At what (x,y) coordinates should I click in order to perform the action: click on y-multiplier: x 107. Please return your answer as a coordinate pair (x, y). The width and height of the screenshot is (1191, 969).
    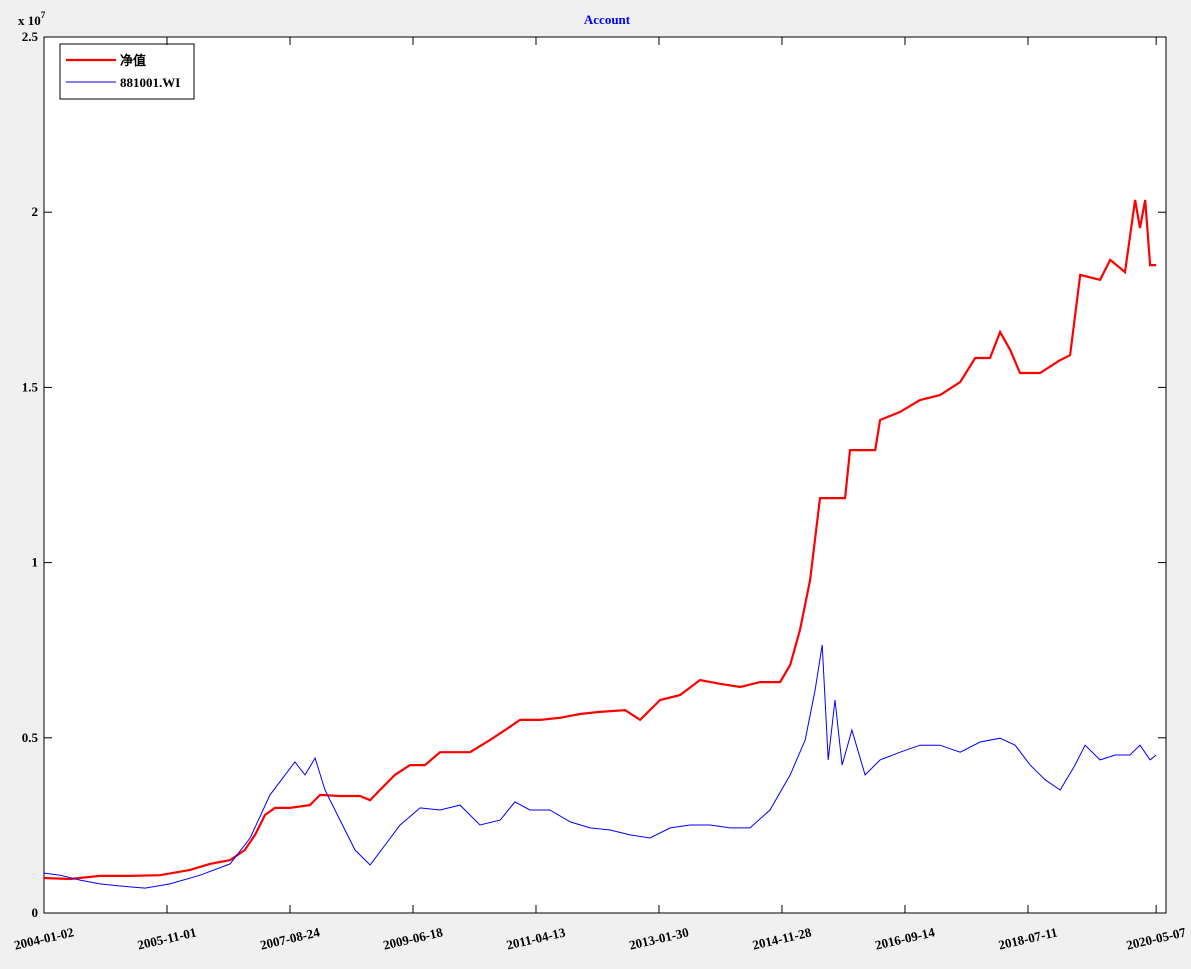
    Looking at the image, I should click on (32, 19).